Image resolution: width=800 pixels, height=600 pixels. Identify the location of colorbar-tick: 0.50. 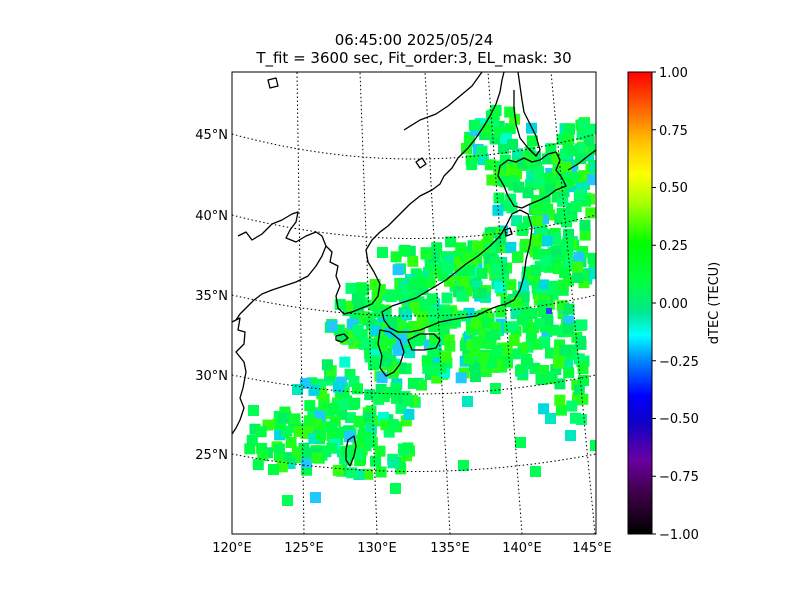
(673, 188).